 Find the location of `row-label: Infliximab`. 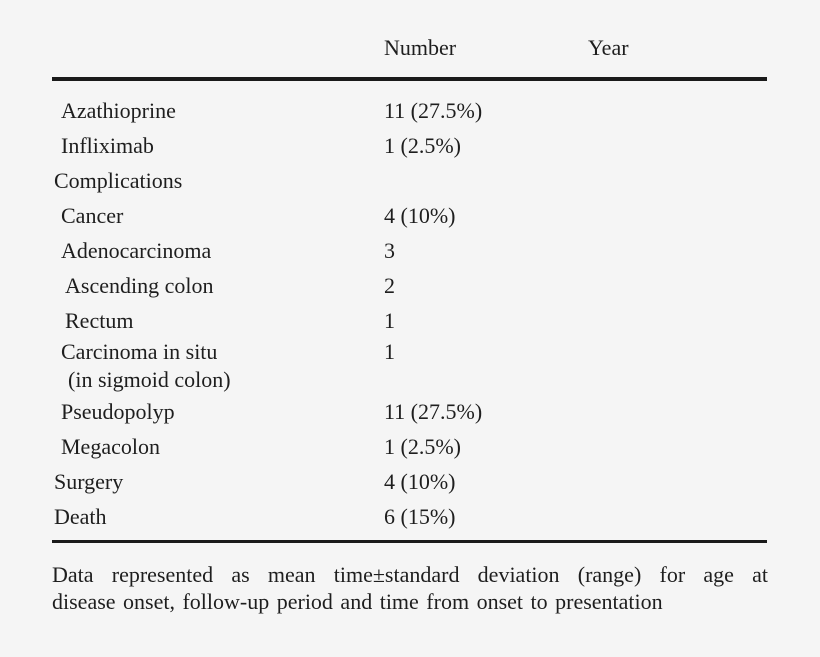

row-label: Infliximab is located at coordinates (107, 145).